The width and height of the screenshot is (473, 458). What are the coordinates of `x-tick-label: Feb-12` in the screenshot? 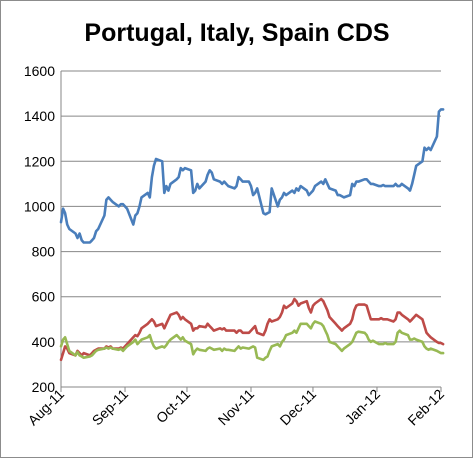 It's located at (425, 407).